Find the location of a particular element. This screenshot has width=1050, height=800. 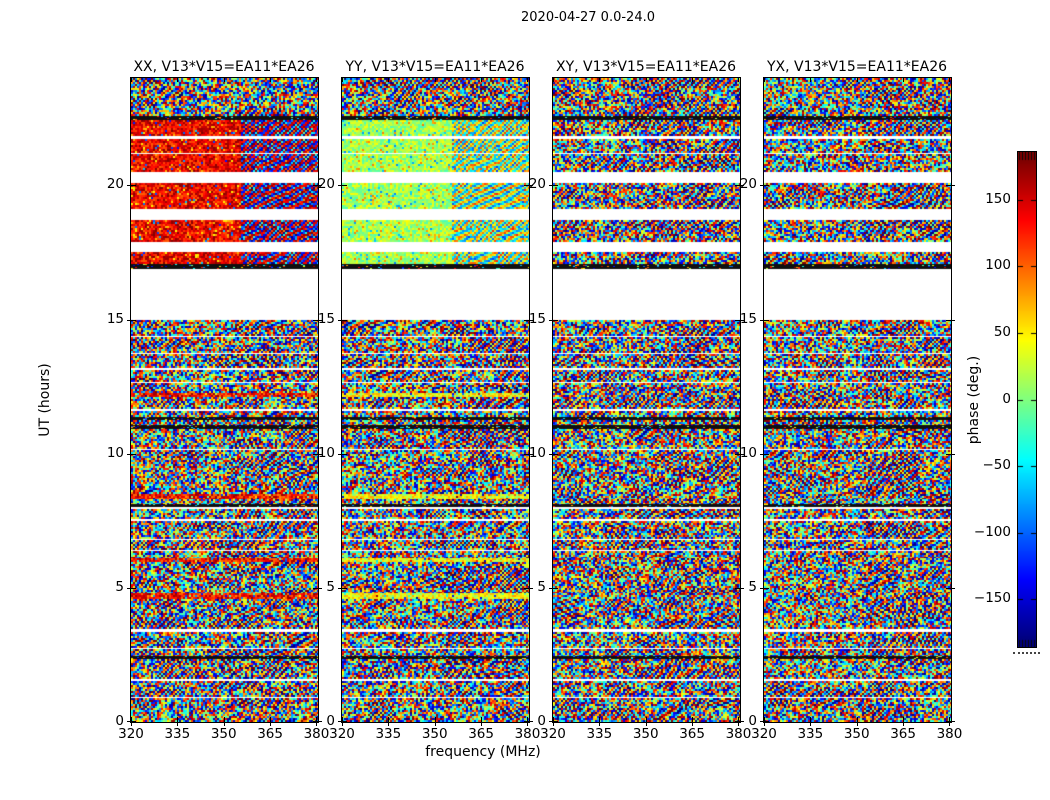

colorbar-tick-label: 150 is located at coordinates (998, 198).